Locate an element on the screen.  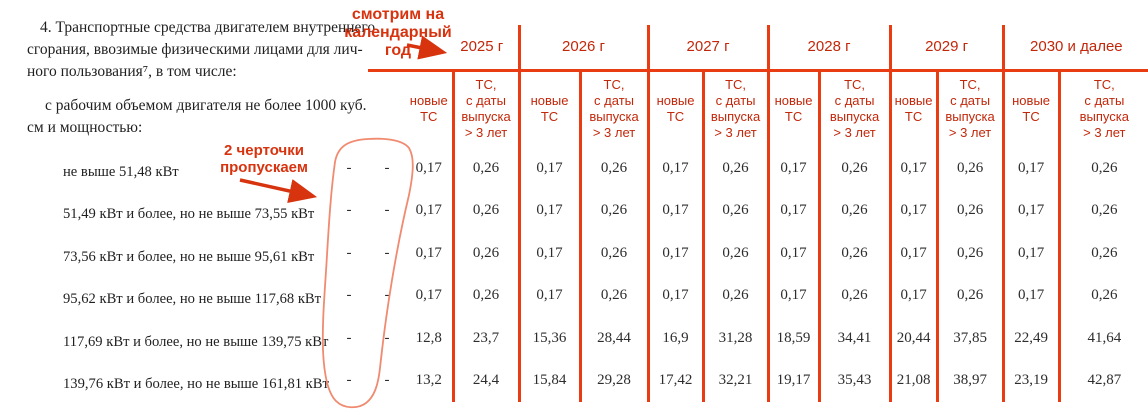
row-label: 73,56 кВт и более, но не выше 95,61 кВт is located at coordinates (189, 256).